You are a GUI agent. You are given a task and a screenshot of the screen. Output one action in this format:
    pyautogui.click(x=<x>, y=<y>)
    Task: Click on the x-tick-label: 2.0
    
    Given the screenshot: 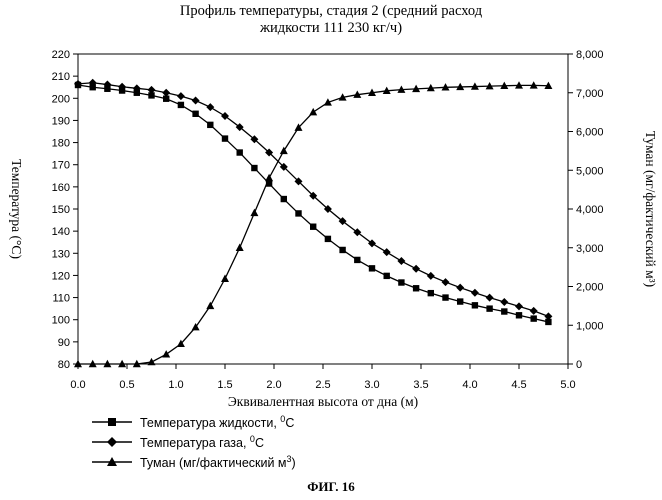 What is the action you would take?
    pyautogui.click(x=273, y=385)
    